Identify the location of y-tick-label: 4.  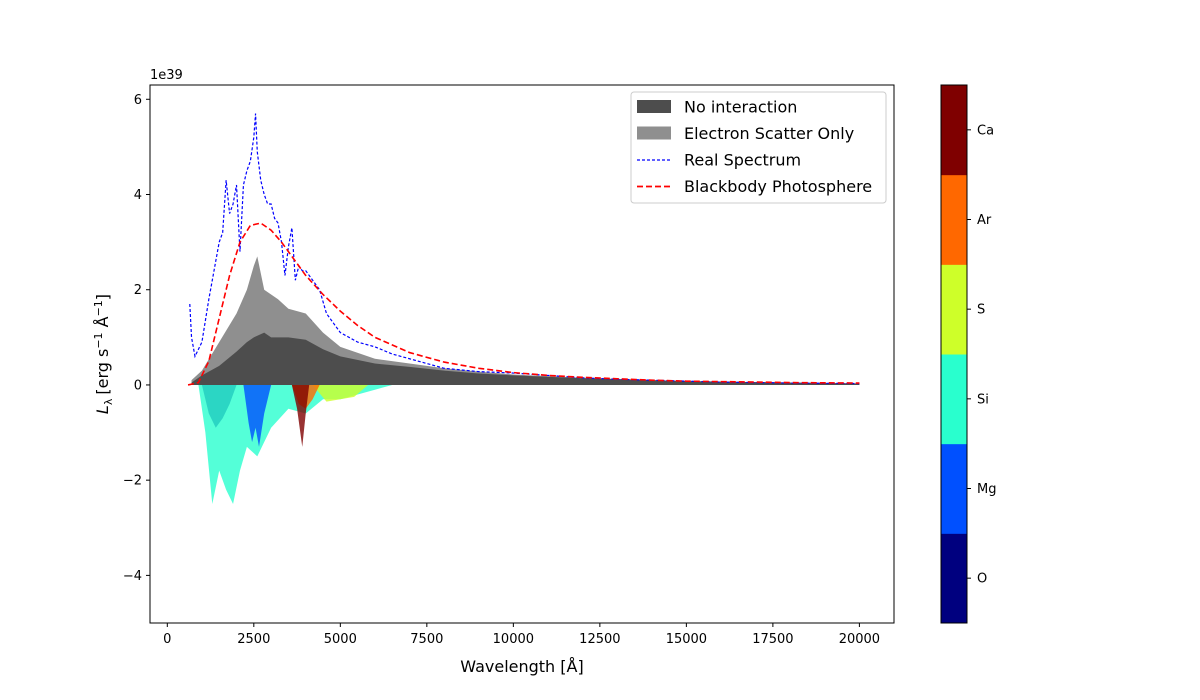
(138, 195).